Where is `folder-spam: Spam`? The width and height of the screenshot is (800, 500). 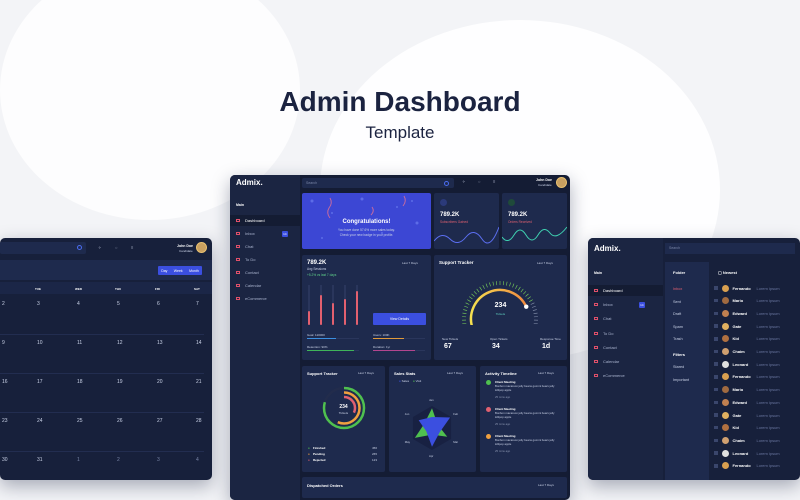
folder-spam: Spam is located at coordinates (678, 326).